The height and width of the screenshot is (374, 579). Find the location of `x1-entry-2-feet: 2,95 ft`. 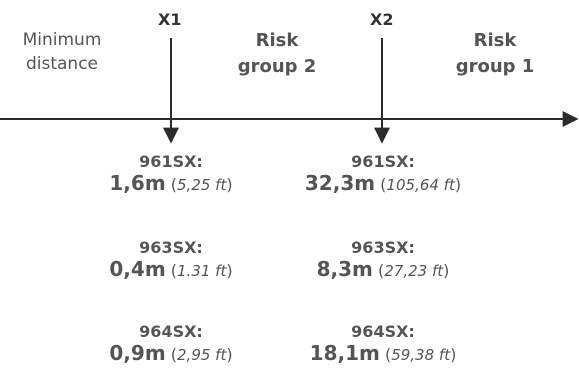

x1-entry-2-feet: 2,95 ft is located at coordinates (202, 355).